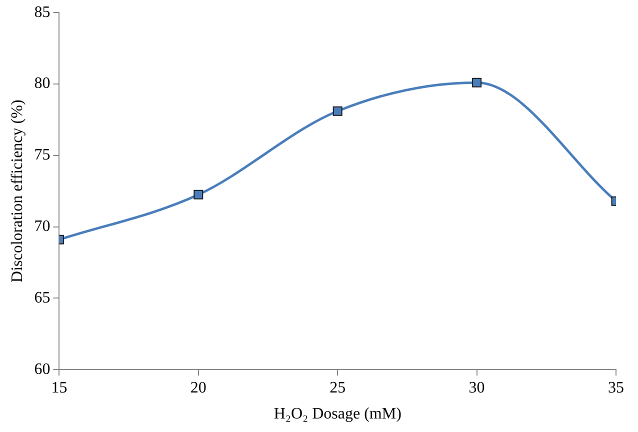  What do you see at coordinates (59, 387) in the screenshot?
I see `x-tick-label: 15` at bounding box center [59, 387].